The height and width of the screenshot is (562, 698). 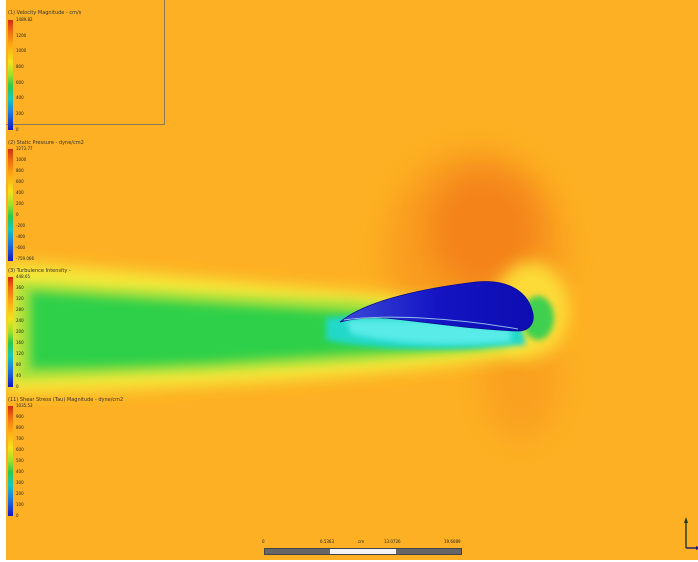 What do you see at coordinates (20, 298) in the screenshot?
I see `tick-label: 320` at bounding box center [20, 298].